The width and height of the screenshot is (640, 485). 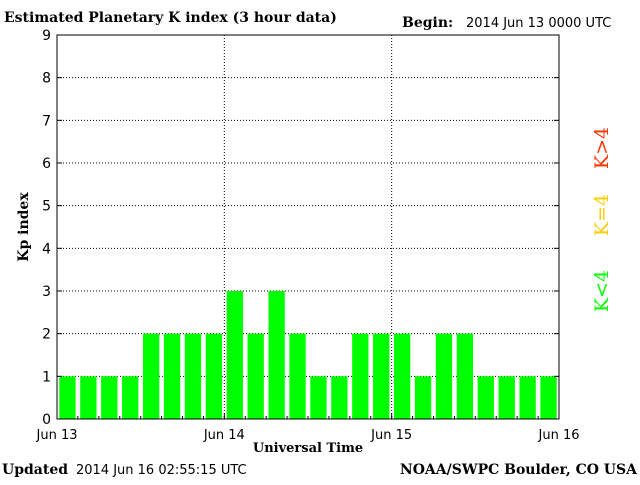 I want to click on y-tick-label: 6, so click(x=46, y=164).